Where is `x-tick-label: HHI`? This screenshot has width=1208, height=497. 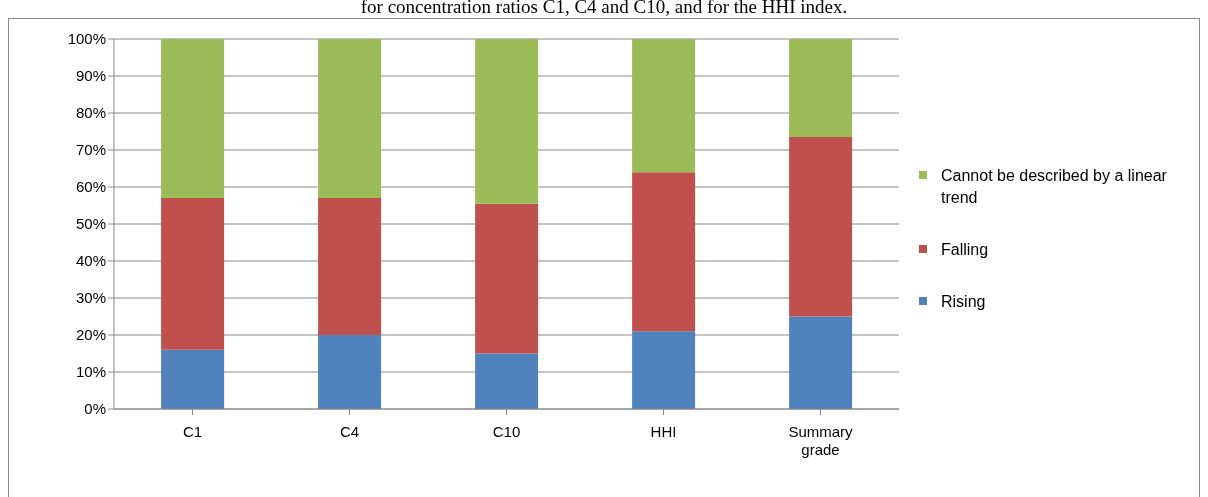
x-tick-label: HHI is located at coordinates (663, 431).